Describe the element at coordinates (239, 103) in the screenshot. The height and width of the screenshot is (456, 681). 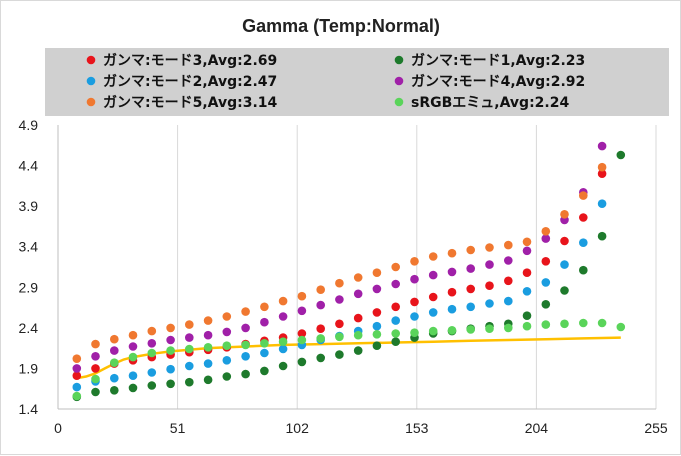
I see `legend-series-avg: ,Avg:3.14` at that location.